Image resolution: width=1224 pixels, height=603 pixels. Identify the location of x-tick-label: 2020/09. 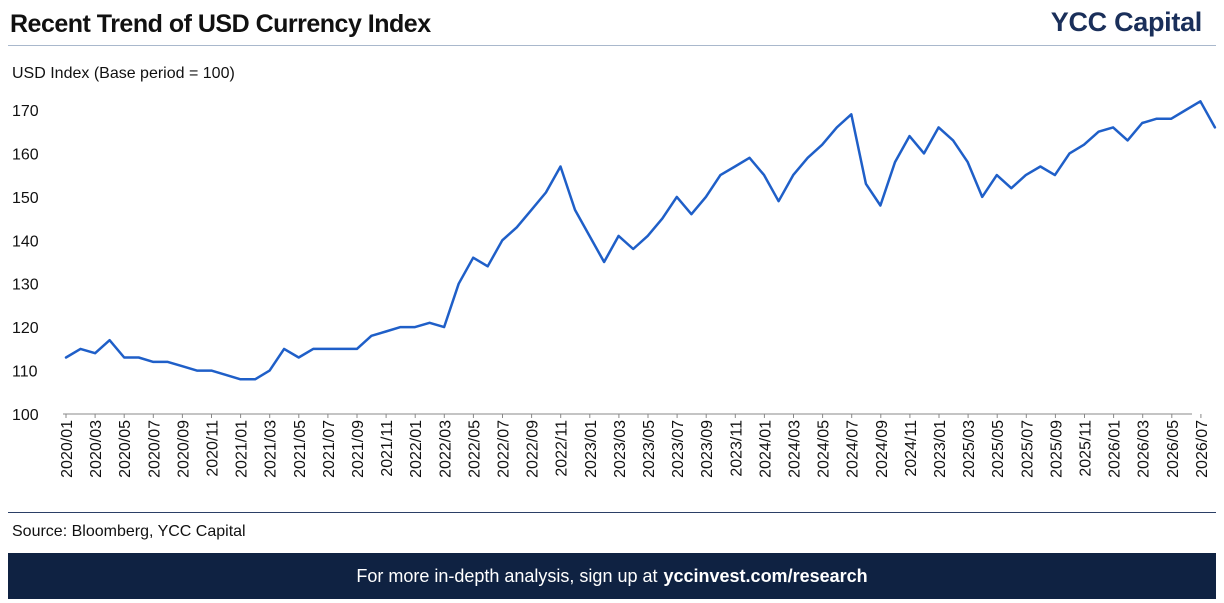
(183, 449).